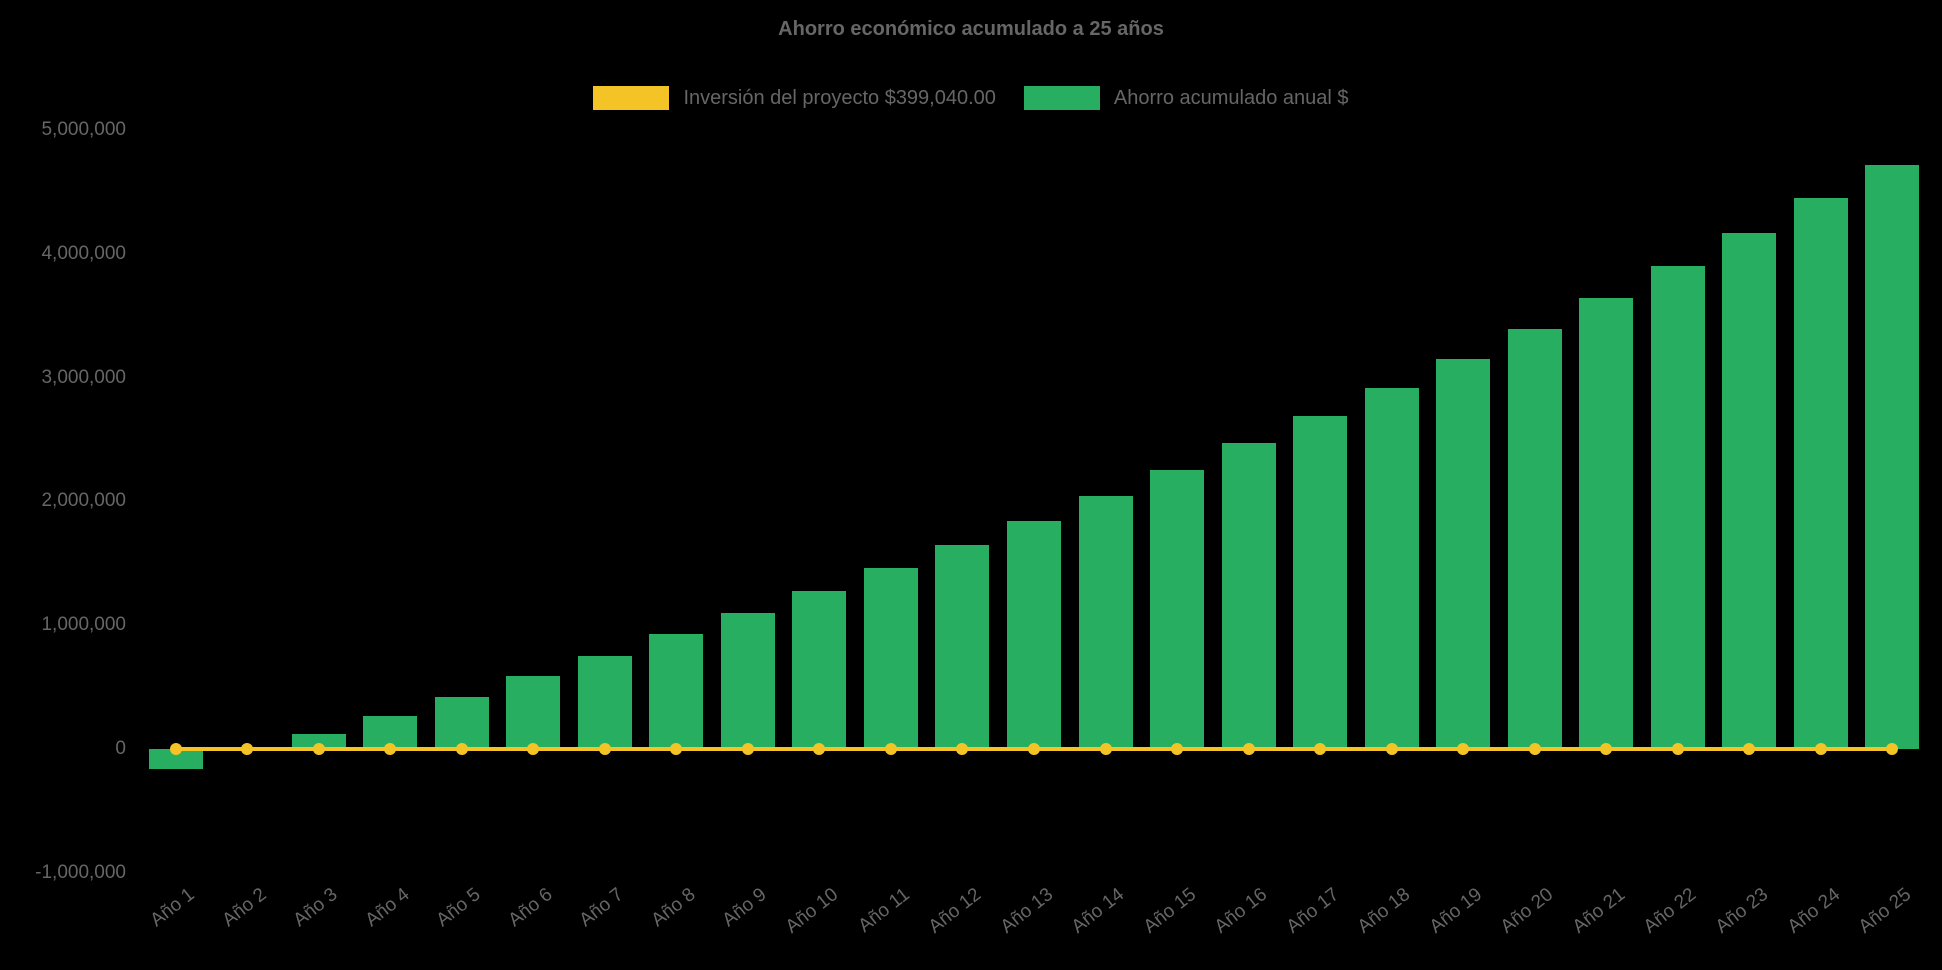 This screenshot has height=970, width=1942. I want to click on y-tick-label: 5,000,000, so click(83, 129).